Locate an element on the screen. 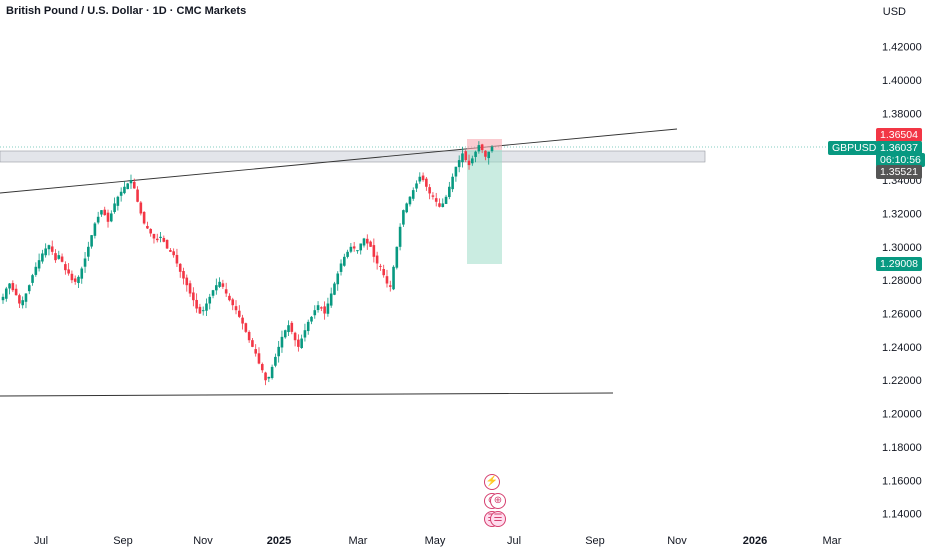  y-tick-label: 1.26000 is located at coordinates (902, 315).